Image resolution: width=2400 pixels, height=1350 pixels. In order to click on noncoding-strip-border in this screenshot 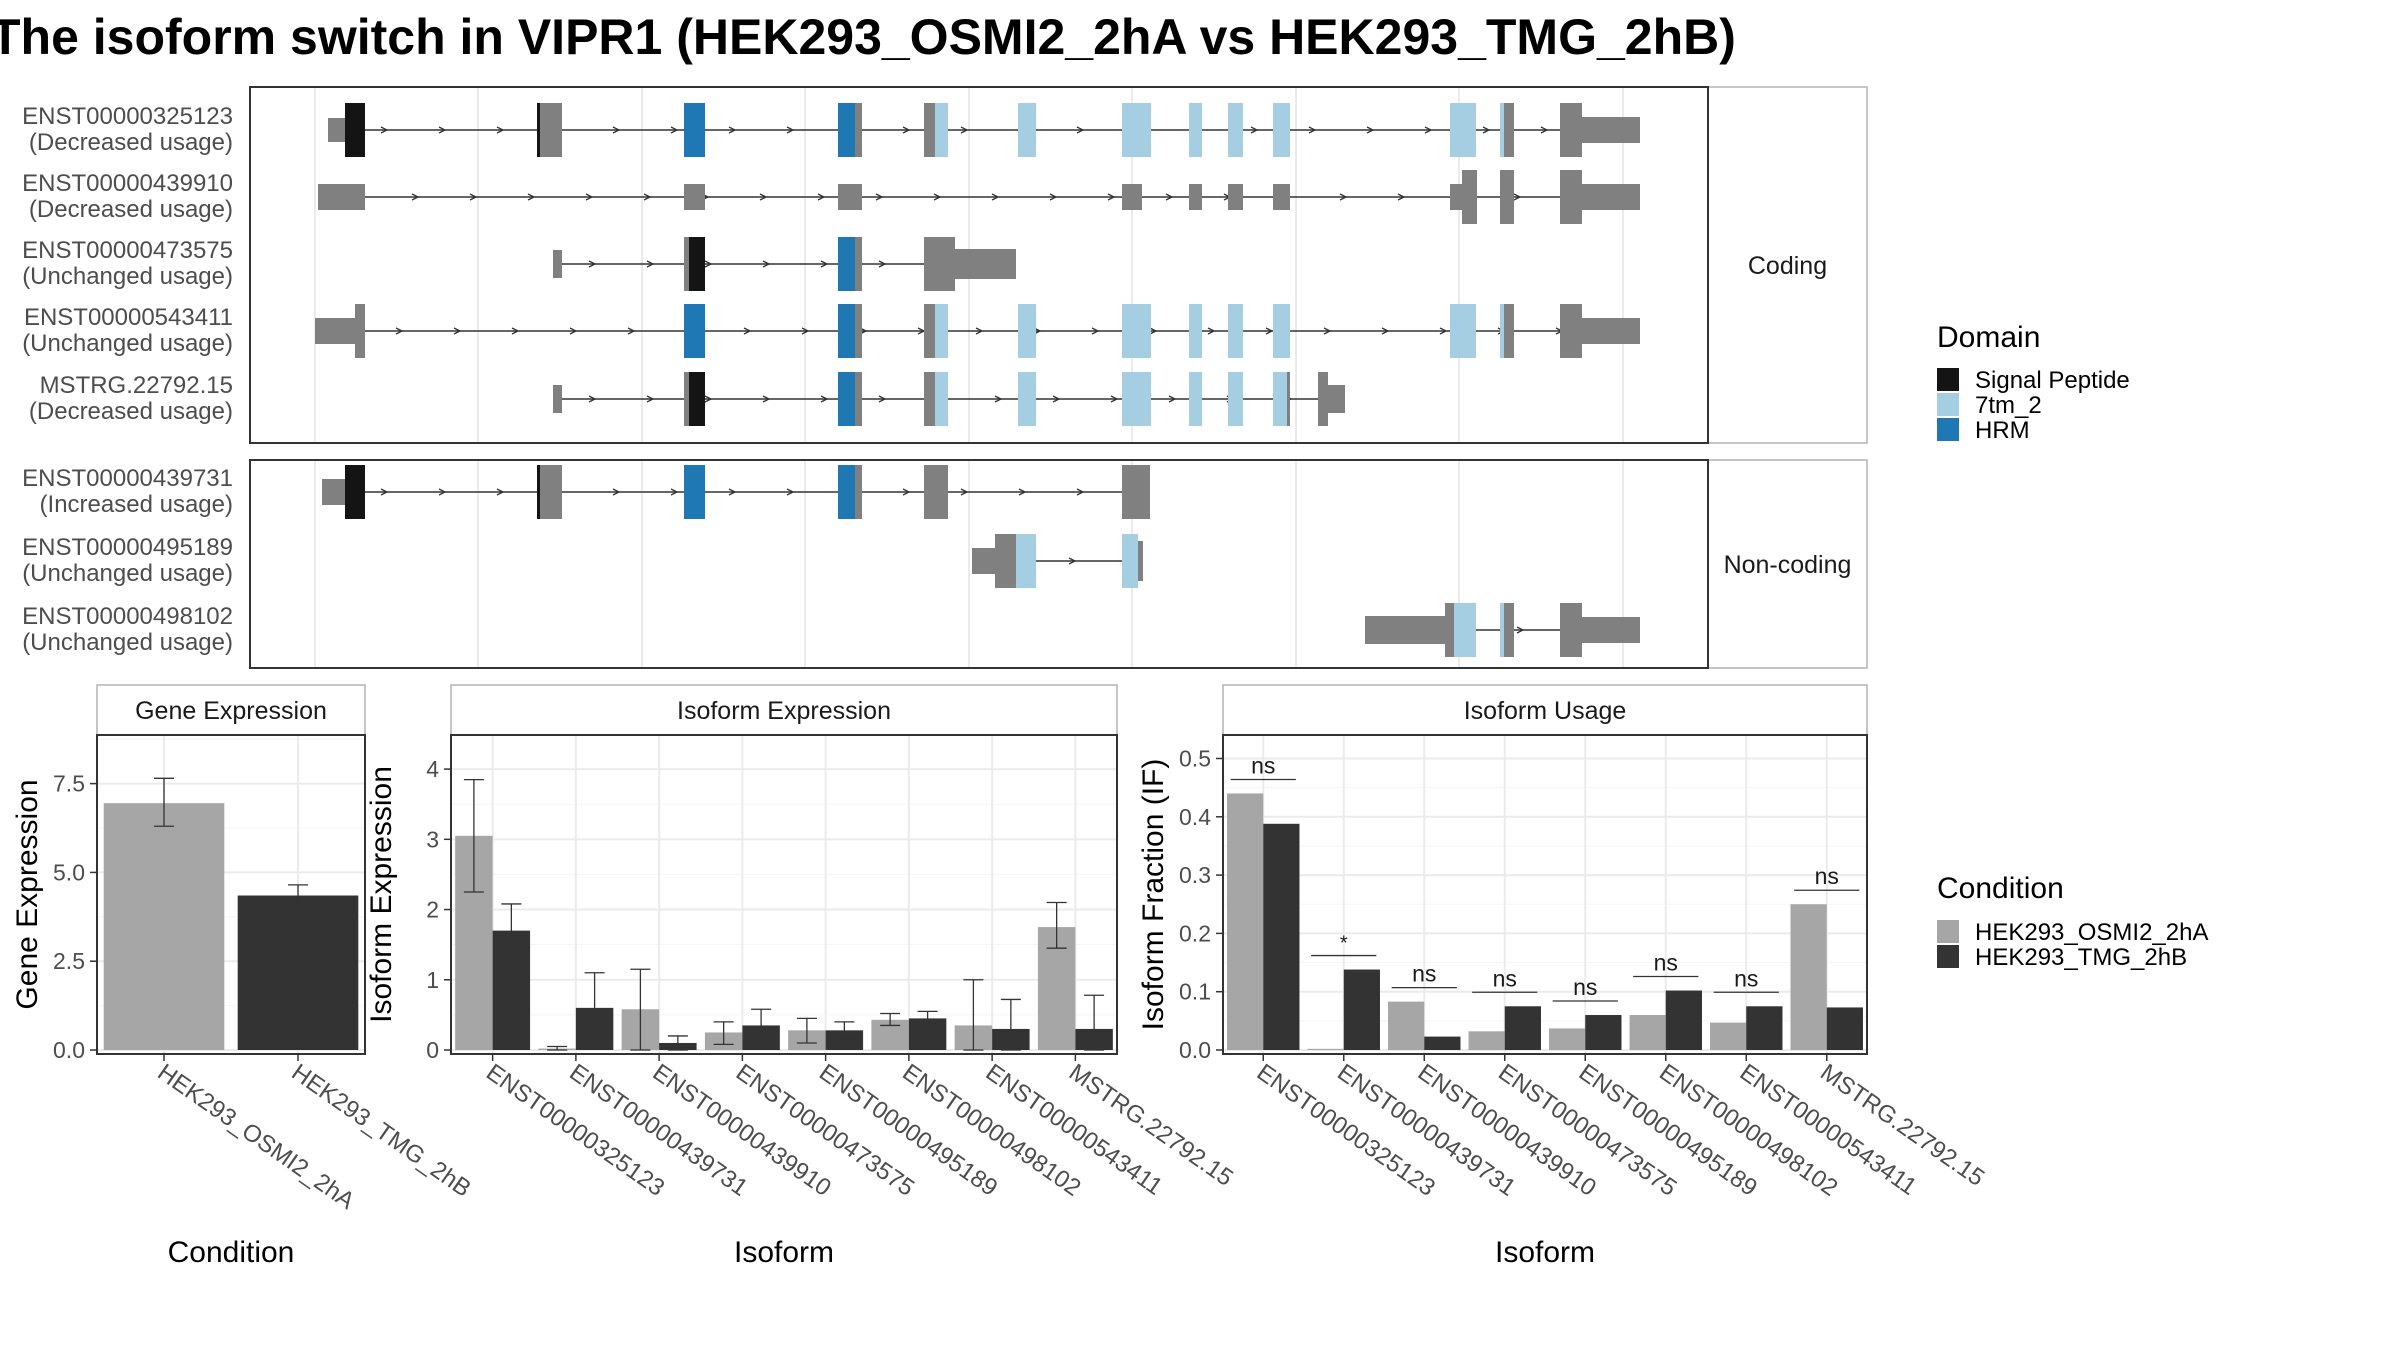, I will do `click(979, 564)`.